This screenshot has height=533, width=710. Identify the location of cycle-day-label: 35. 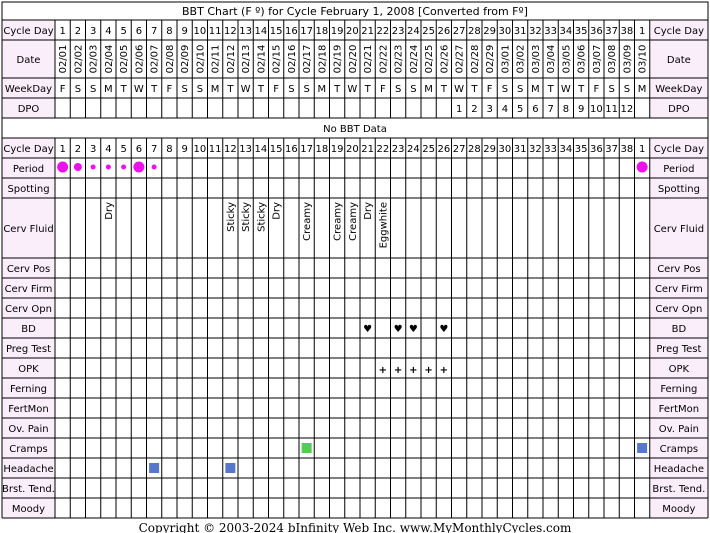
(581, 149).